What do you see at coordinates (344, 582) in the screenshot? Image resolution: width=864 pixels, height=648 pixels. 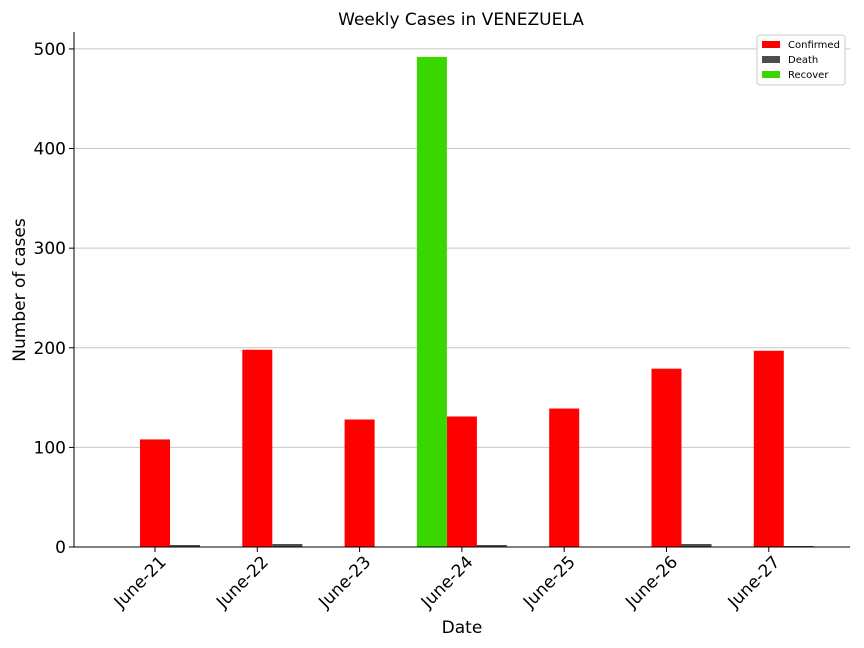 I see `x-tick-label: June-23` at bounding box center [344, 582].